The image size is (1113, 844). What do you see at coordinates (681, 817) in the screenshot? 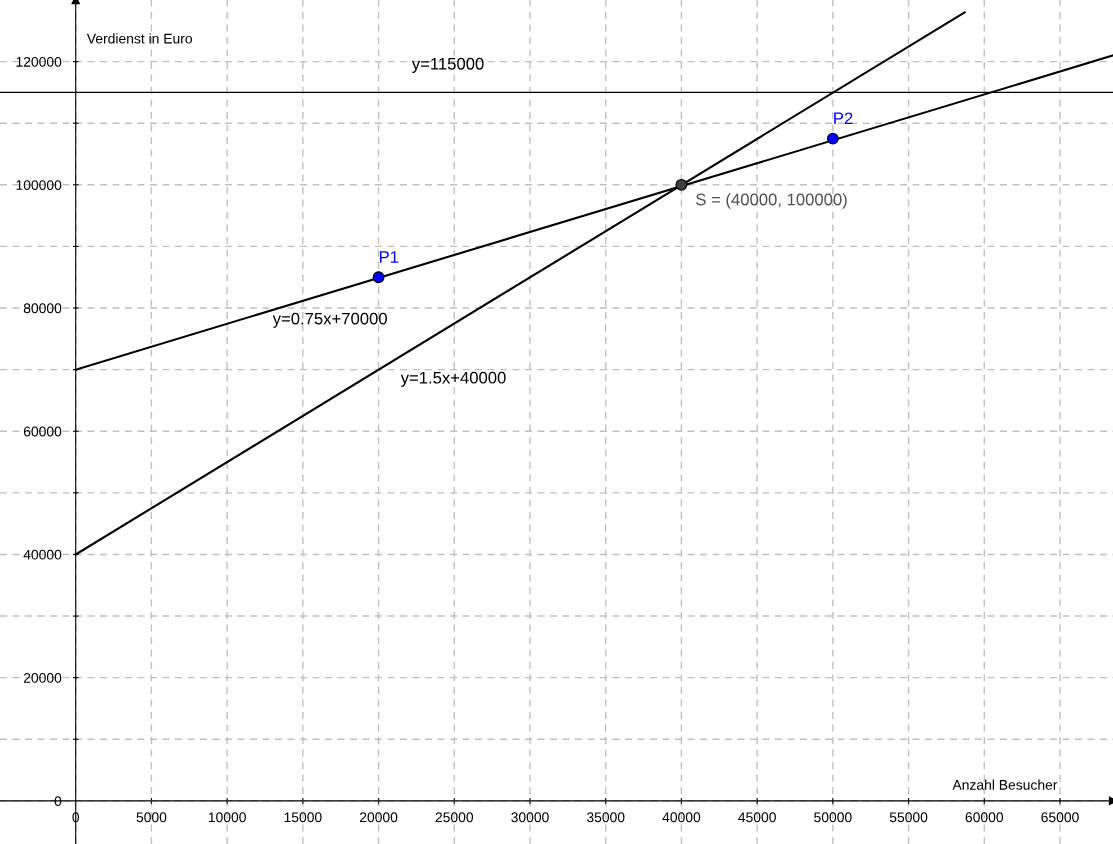
I see `x-tick-label: 40000` at bounding box center [681, 817].